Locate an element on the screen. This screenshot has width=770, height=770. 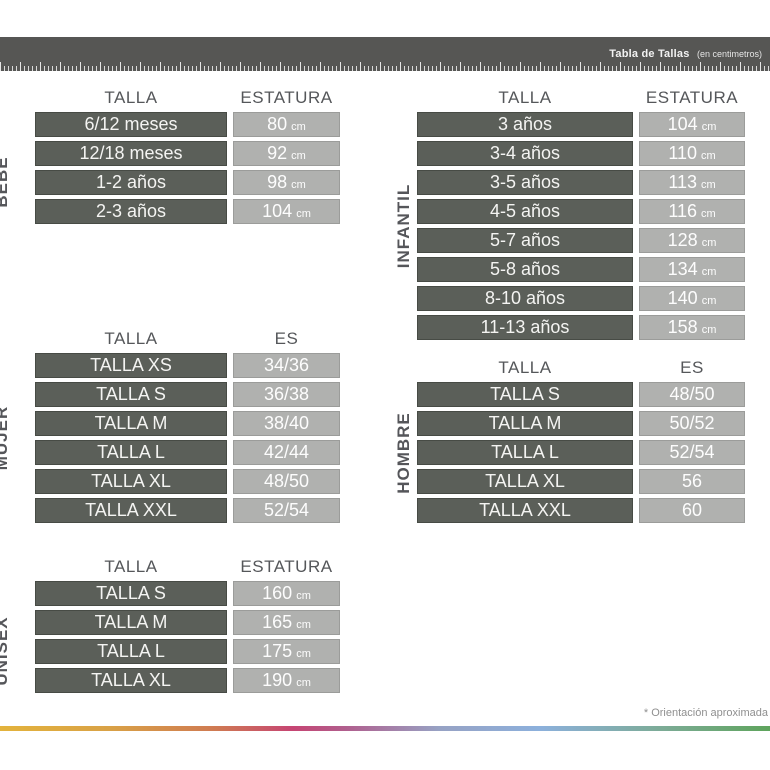
table-row: TALLA XXL 60 is located at coordinates (581, 510).